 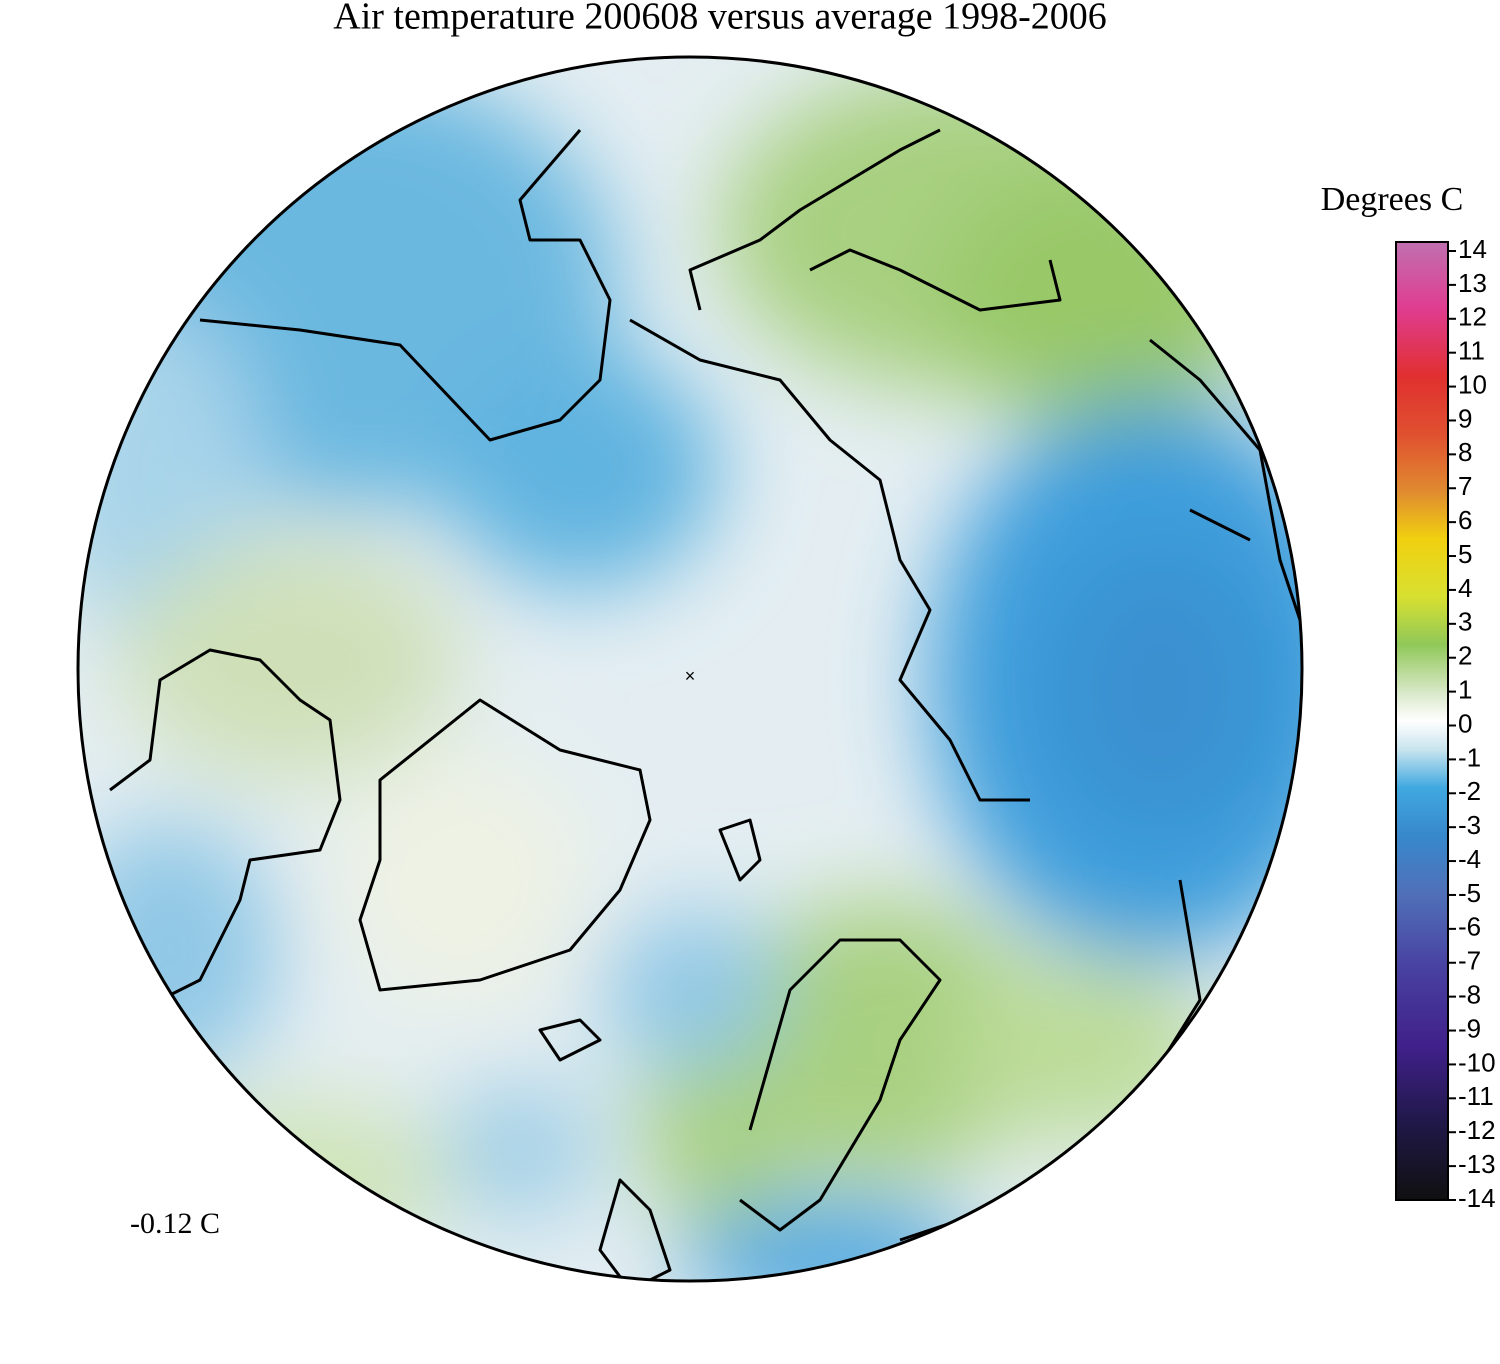 What do you see at coordinates (1477, 1130) in the screenshot?
I see `colorbar-tick-label: -12` at bounding box center [1477, 1130].